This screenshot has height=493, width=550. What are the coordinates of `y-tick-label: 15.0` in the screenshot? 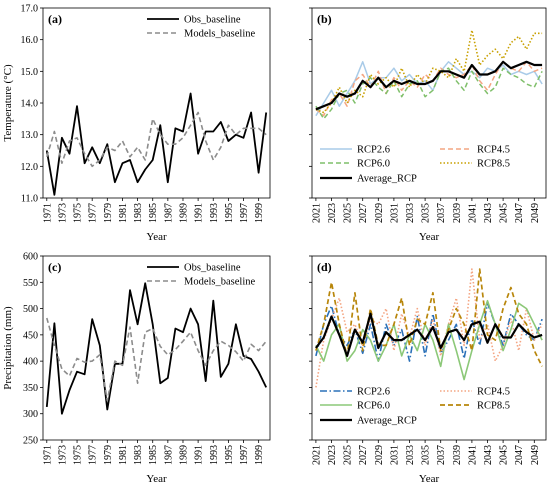 It's located at (30, 72).